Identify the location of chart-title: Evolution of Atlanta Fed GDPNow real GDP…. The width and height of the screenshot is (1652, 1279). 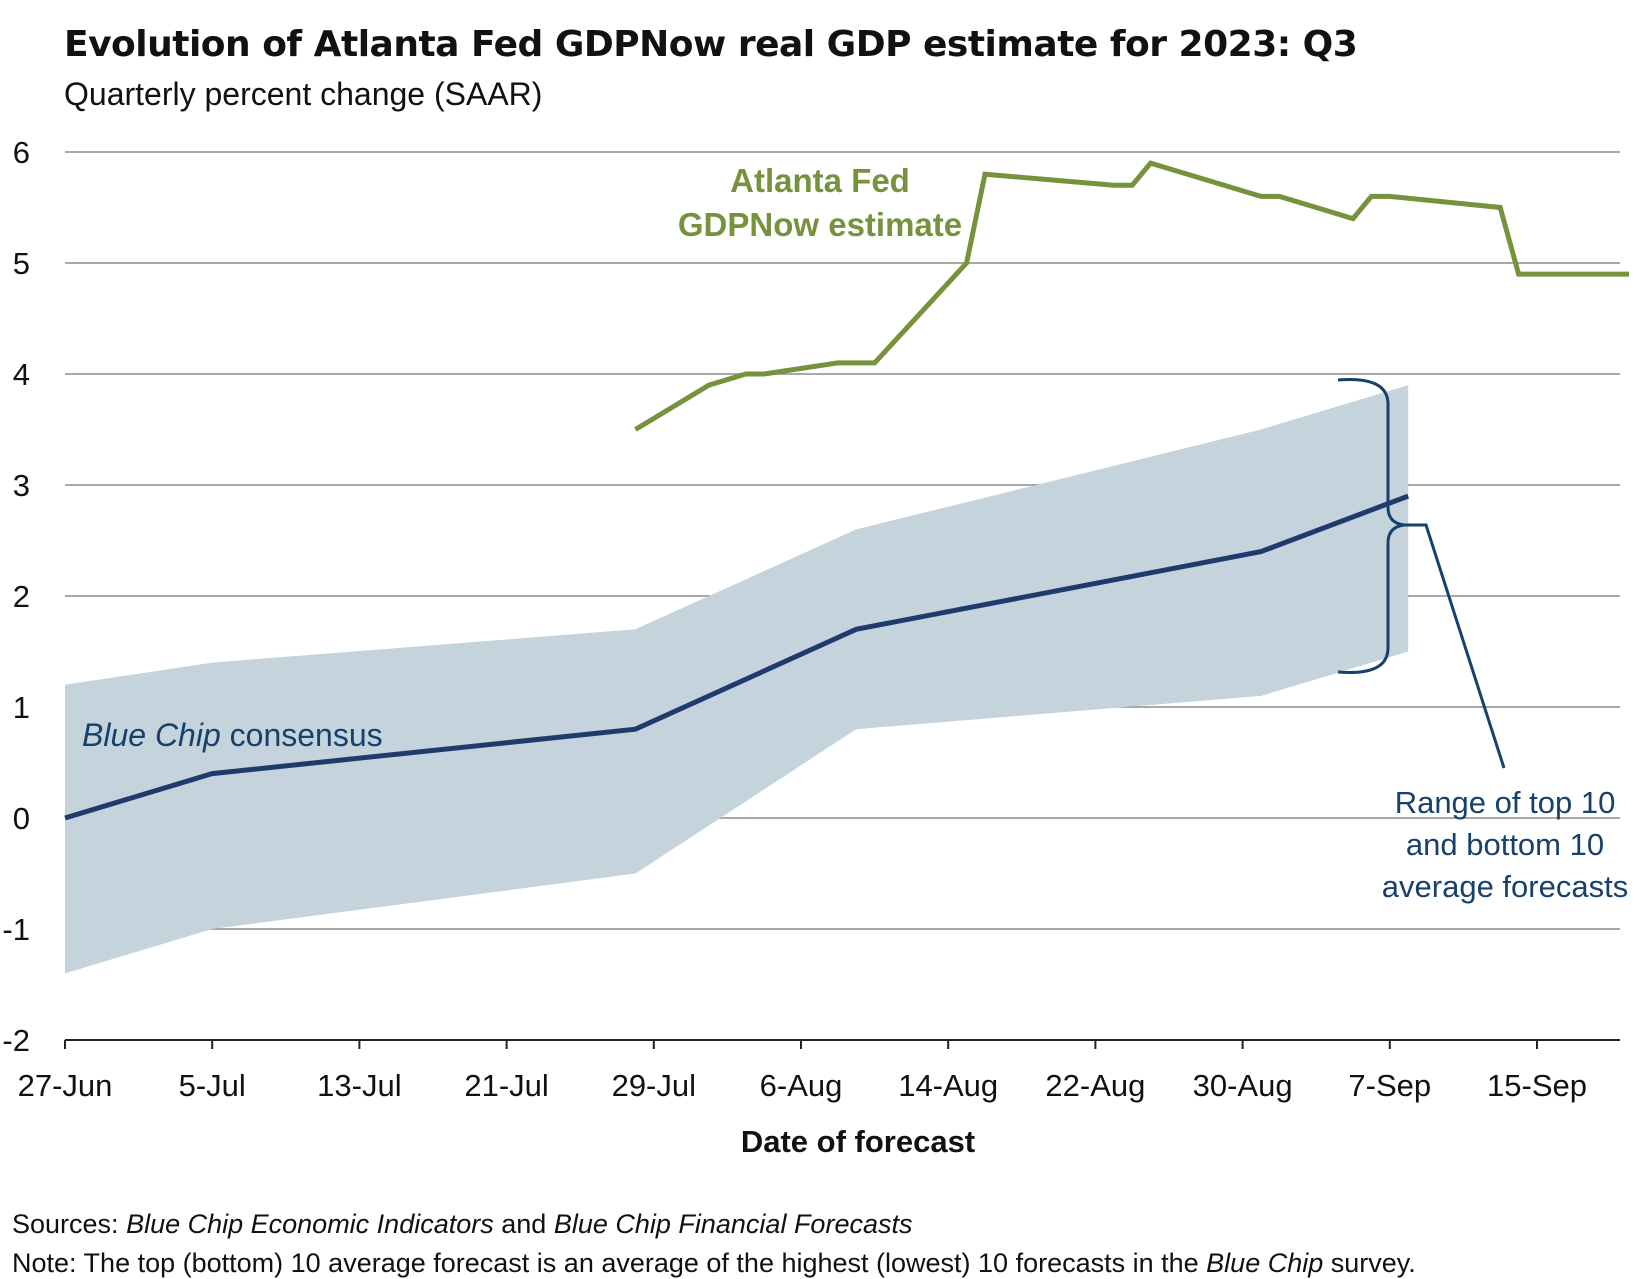
(711, 44).